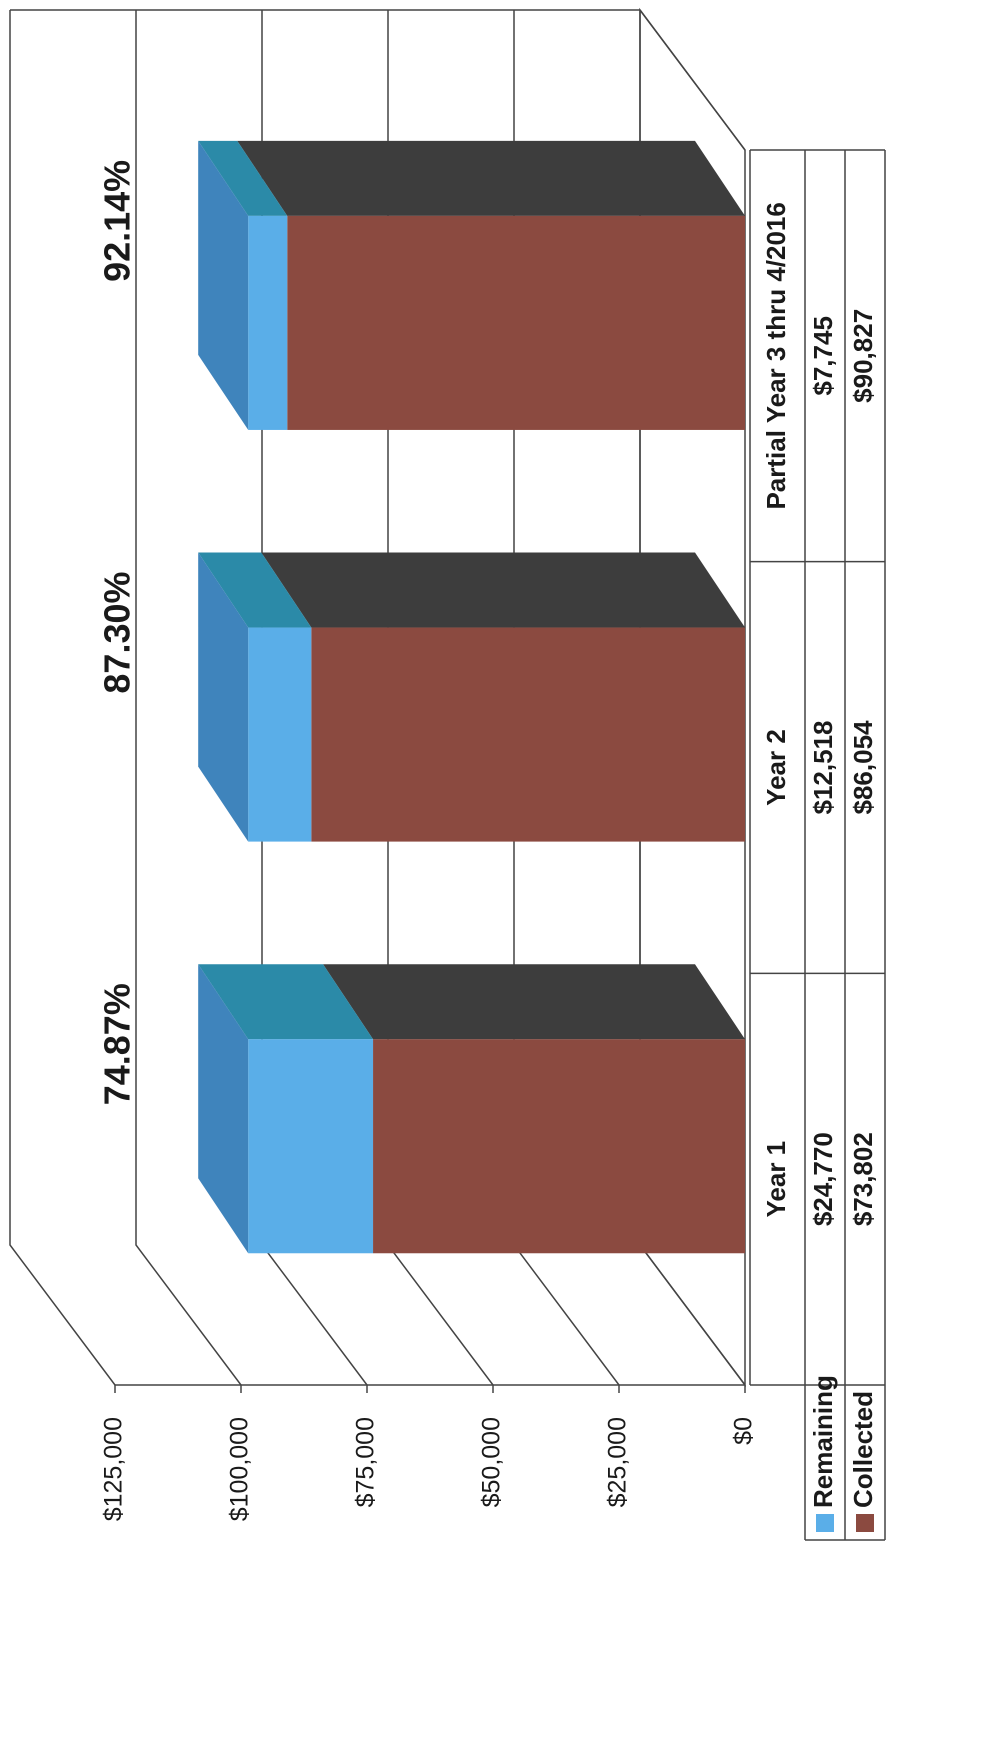 This screenshot has height=1754, width=984. I want to click on table-value: $24,770, so click(823, 1179).